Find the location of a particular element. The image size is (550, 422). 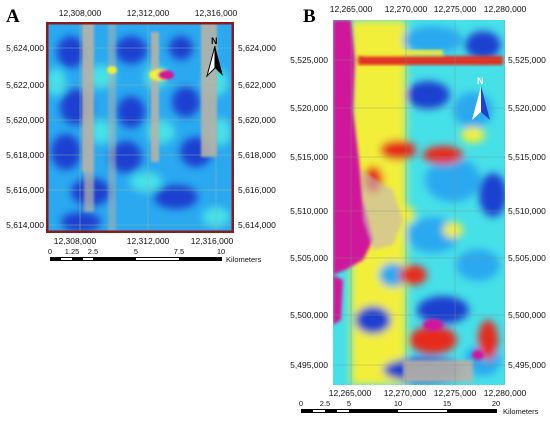

panel-a-y-tick-right: 5,624,000 is located at coordinates (257, 47).